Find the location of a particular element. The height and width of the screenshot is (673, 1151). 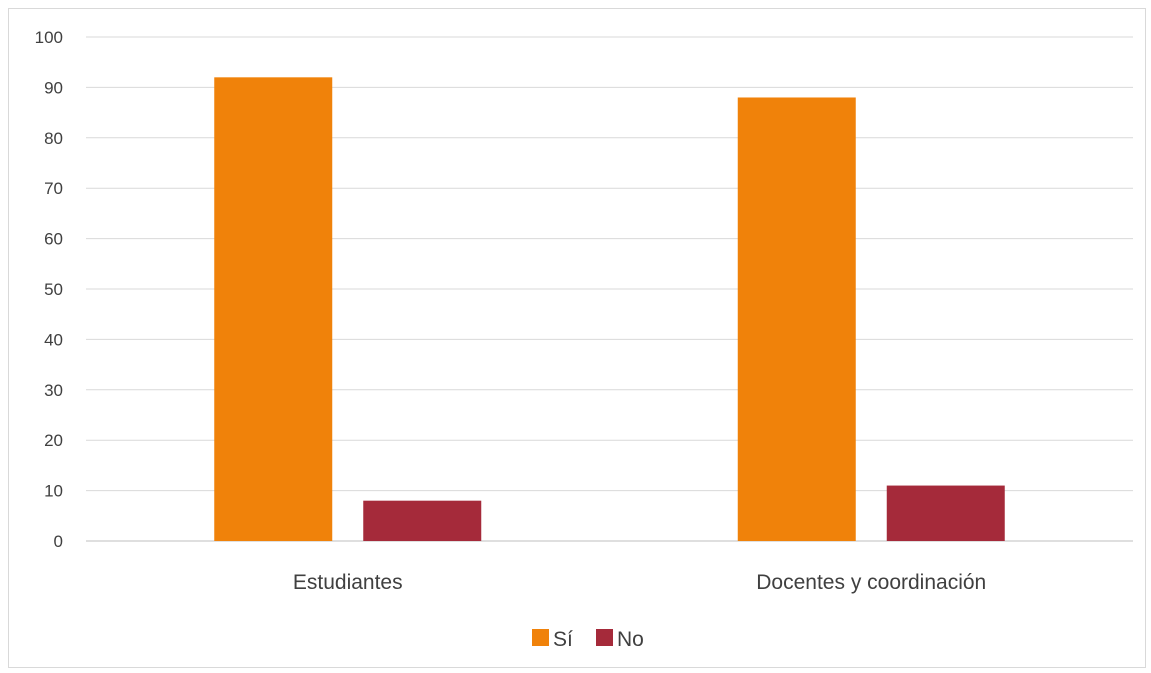

legend: Sí No is located at coordinates (588, 639).